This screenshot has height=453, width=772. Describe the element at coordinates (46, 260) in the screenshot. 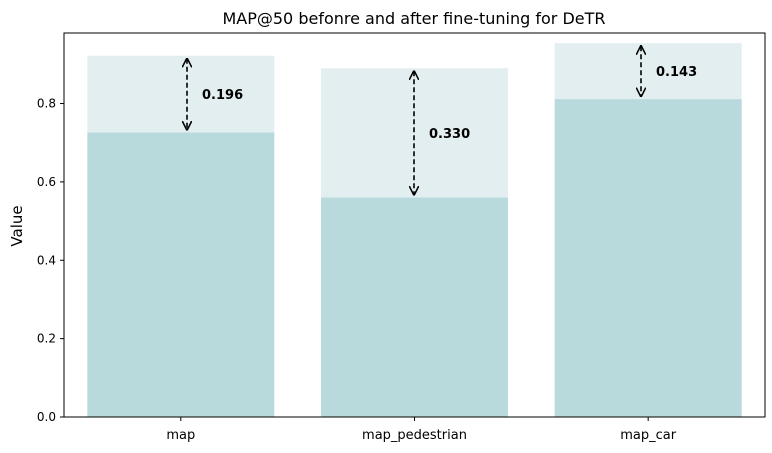

I see `y-tick-label: 0.4` at that location.